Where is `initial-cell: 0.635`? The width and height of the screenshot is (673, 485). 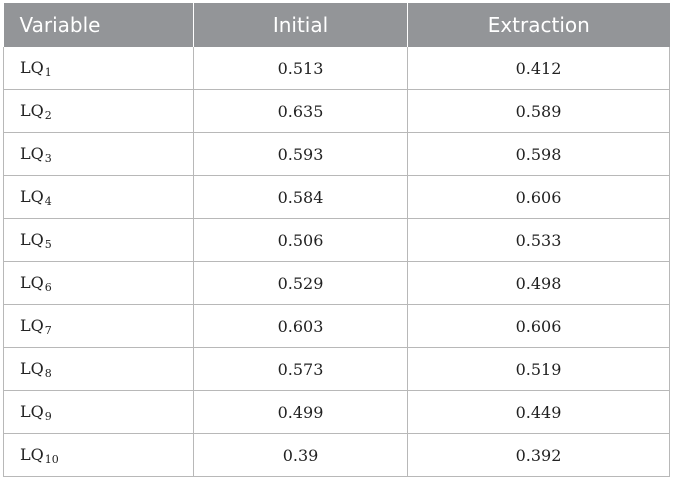
initial-cell: 0.635 is located at coordinates (300, 111).